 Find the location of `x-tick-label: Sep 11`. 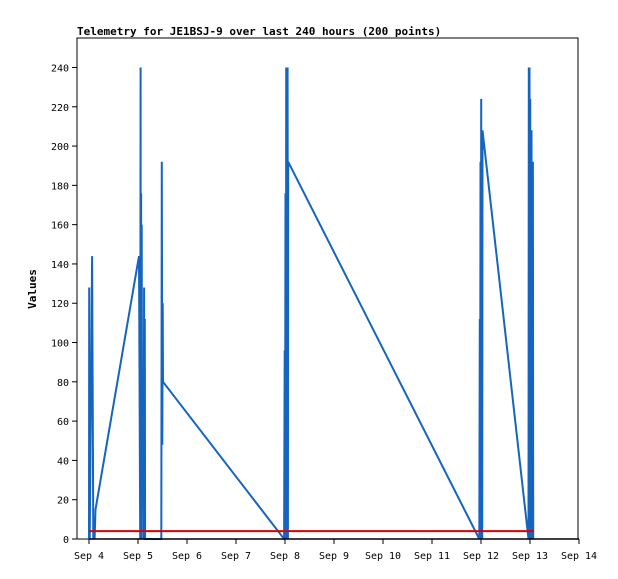

x-tick-label: Sep 11 is located at coordinates (432, 556).